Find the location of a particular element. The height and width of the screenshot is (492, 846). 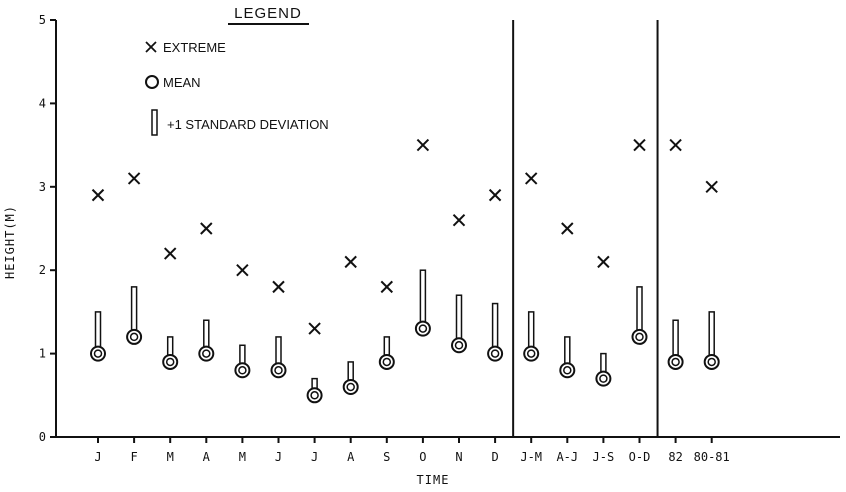

x-tick-label: J-M is located at coordinates (531, 457).